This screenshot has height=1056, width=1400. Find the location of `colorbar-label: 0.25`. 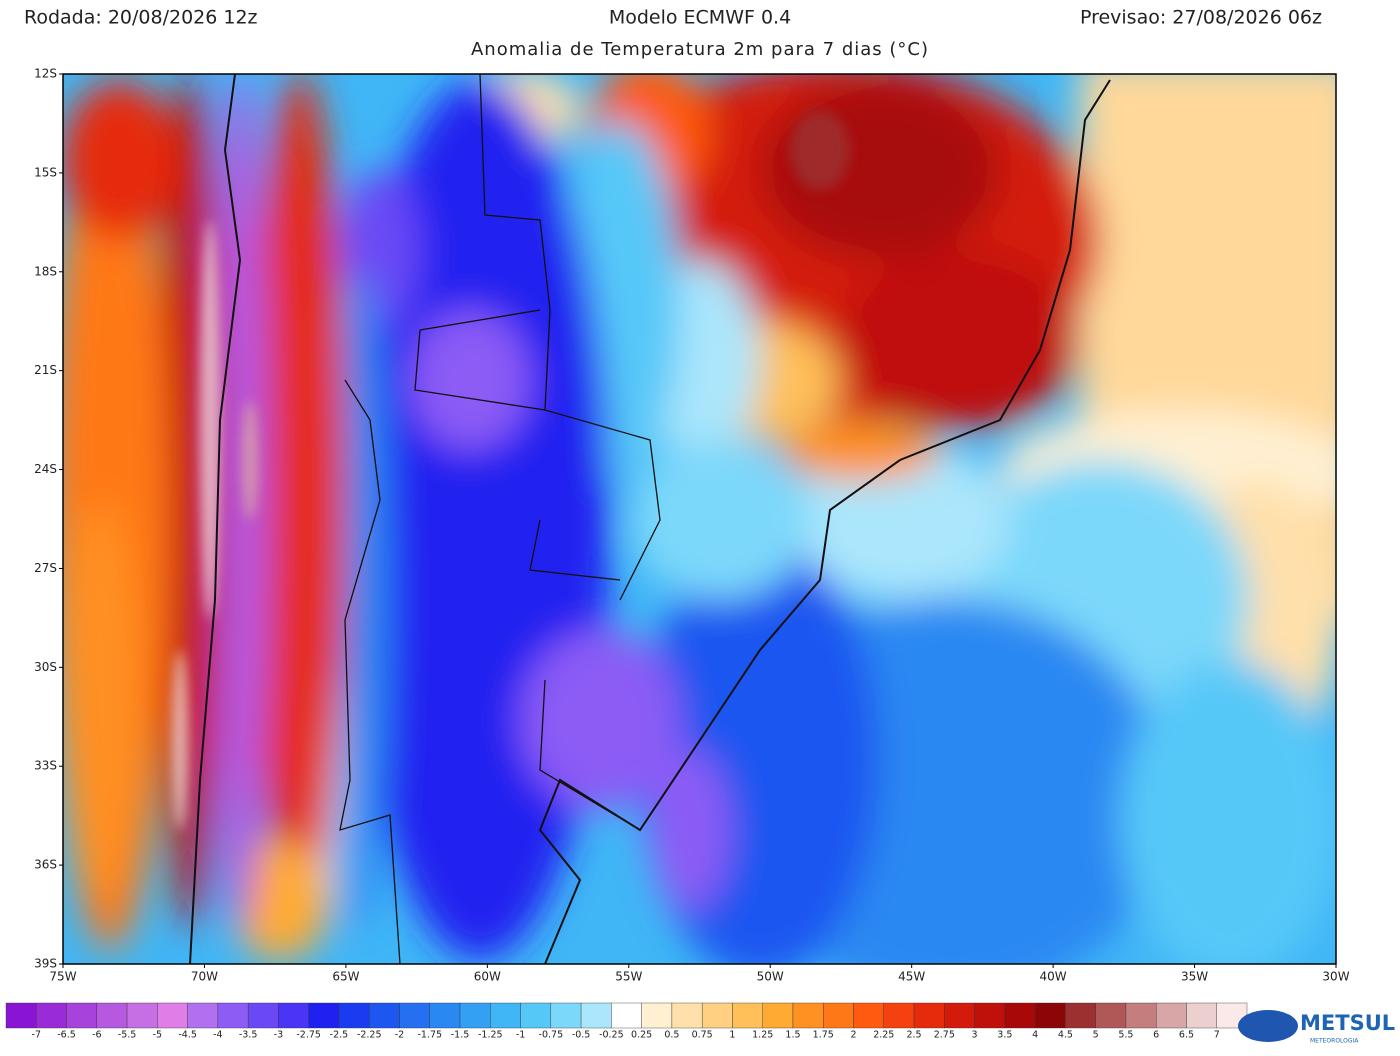

colorbar-label: 0.25 is located at coordinates (641, 1035).